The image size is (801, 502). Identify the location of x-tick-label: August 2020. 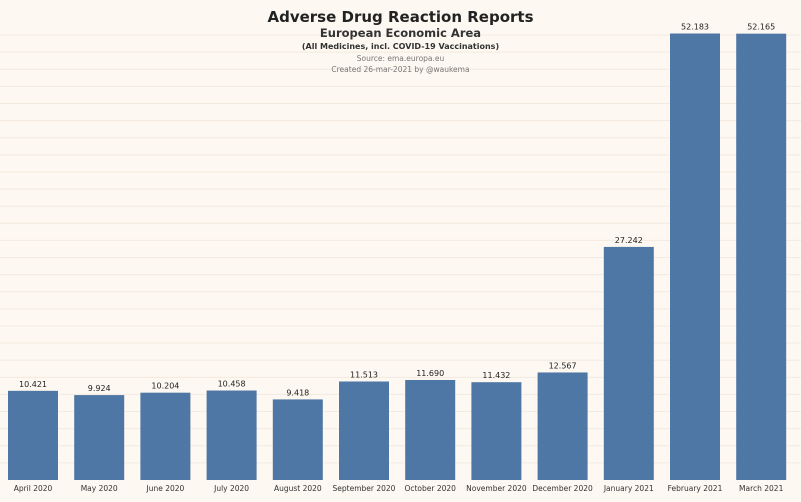
(298, 488).